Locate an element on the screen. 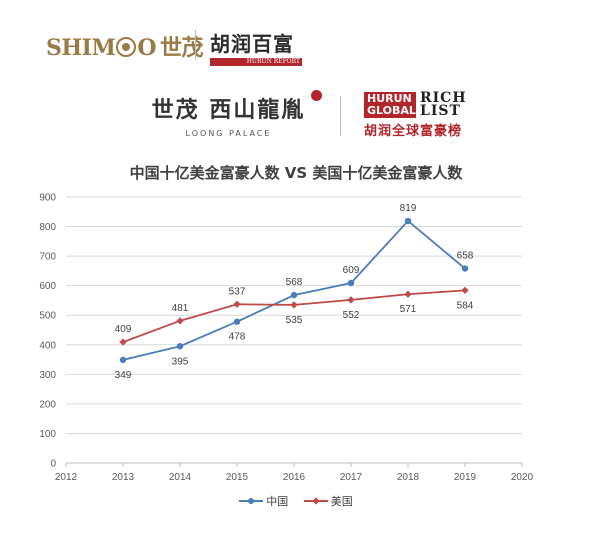 The image size is (592, 544). data-label: 568 is located at coordinates (294, 282).